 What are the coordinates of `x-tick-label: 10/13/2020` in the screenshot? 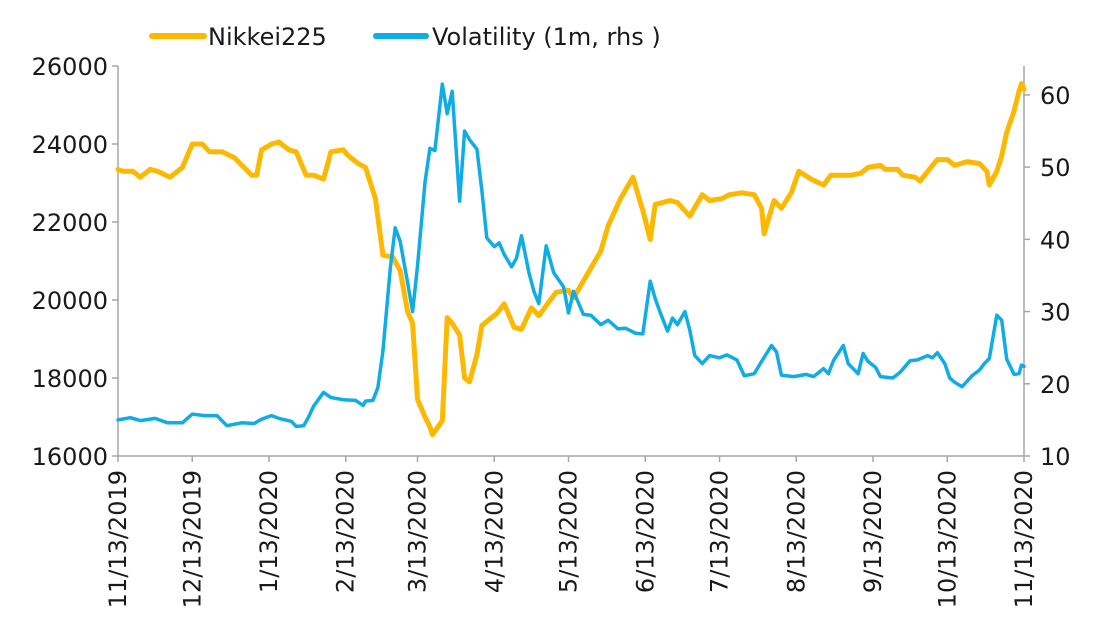 It's located at (947, 539).